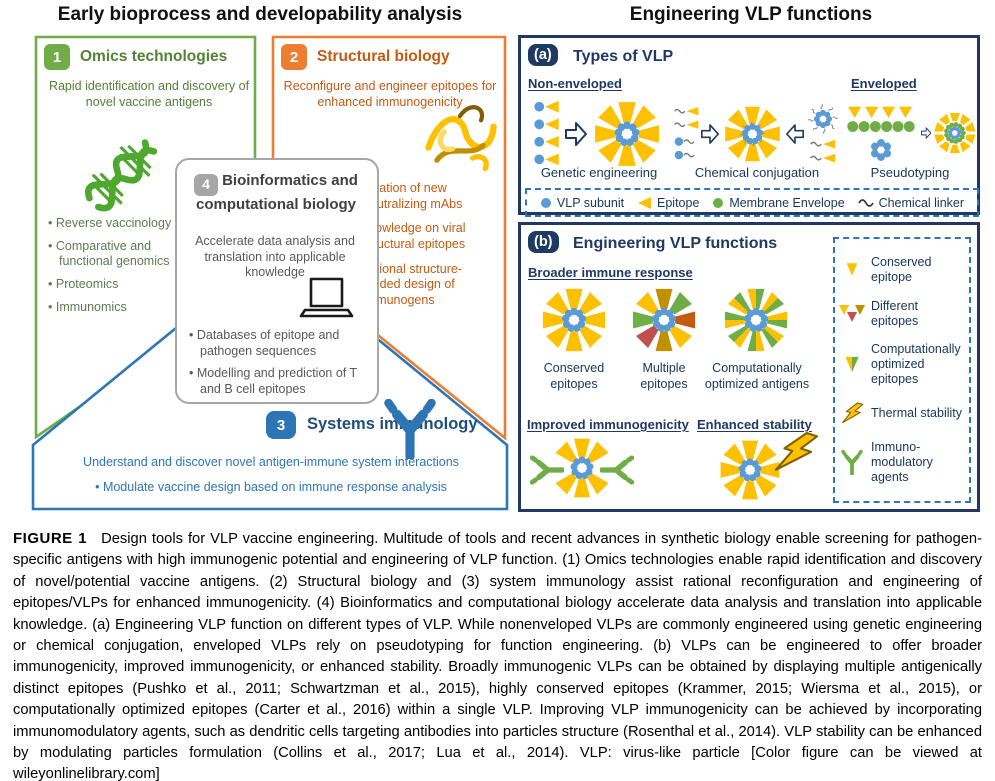 The width and height of the screenshot is (995, 781). Describe the element at coordinates (795, 134) in the screenshot. I see `arrow-left-icon` at that location.